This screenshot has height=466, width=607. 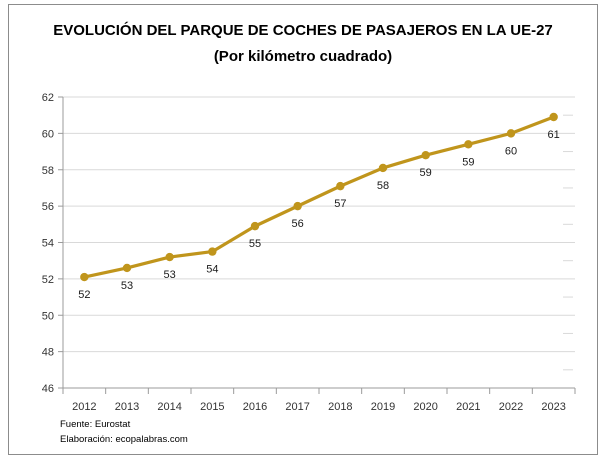 I want to click on chart-subtitle: (Por kilómetro cuadrado), so click(x=303, y=56).